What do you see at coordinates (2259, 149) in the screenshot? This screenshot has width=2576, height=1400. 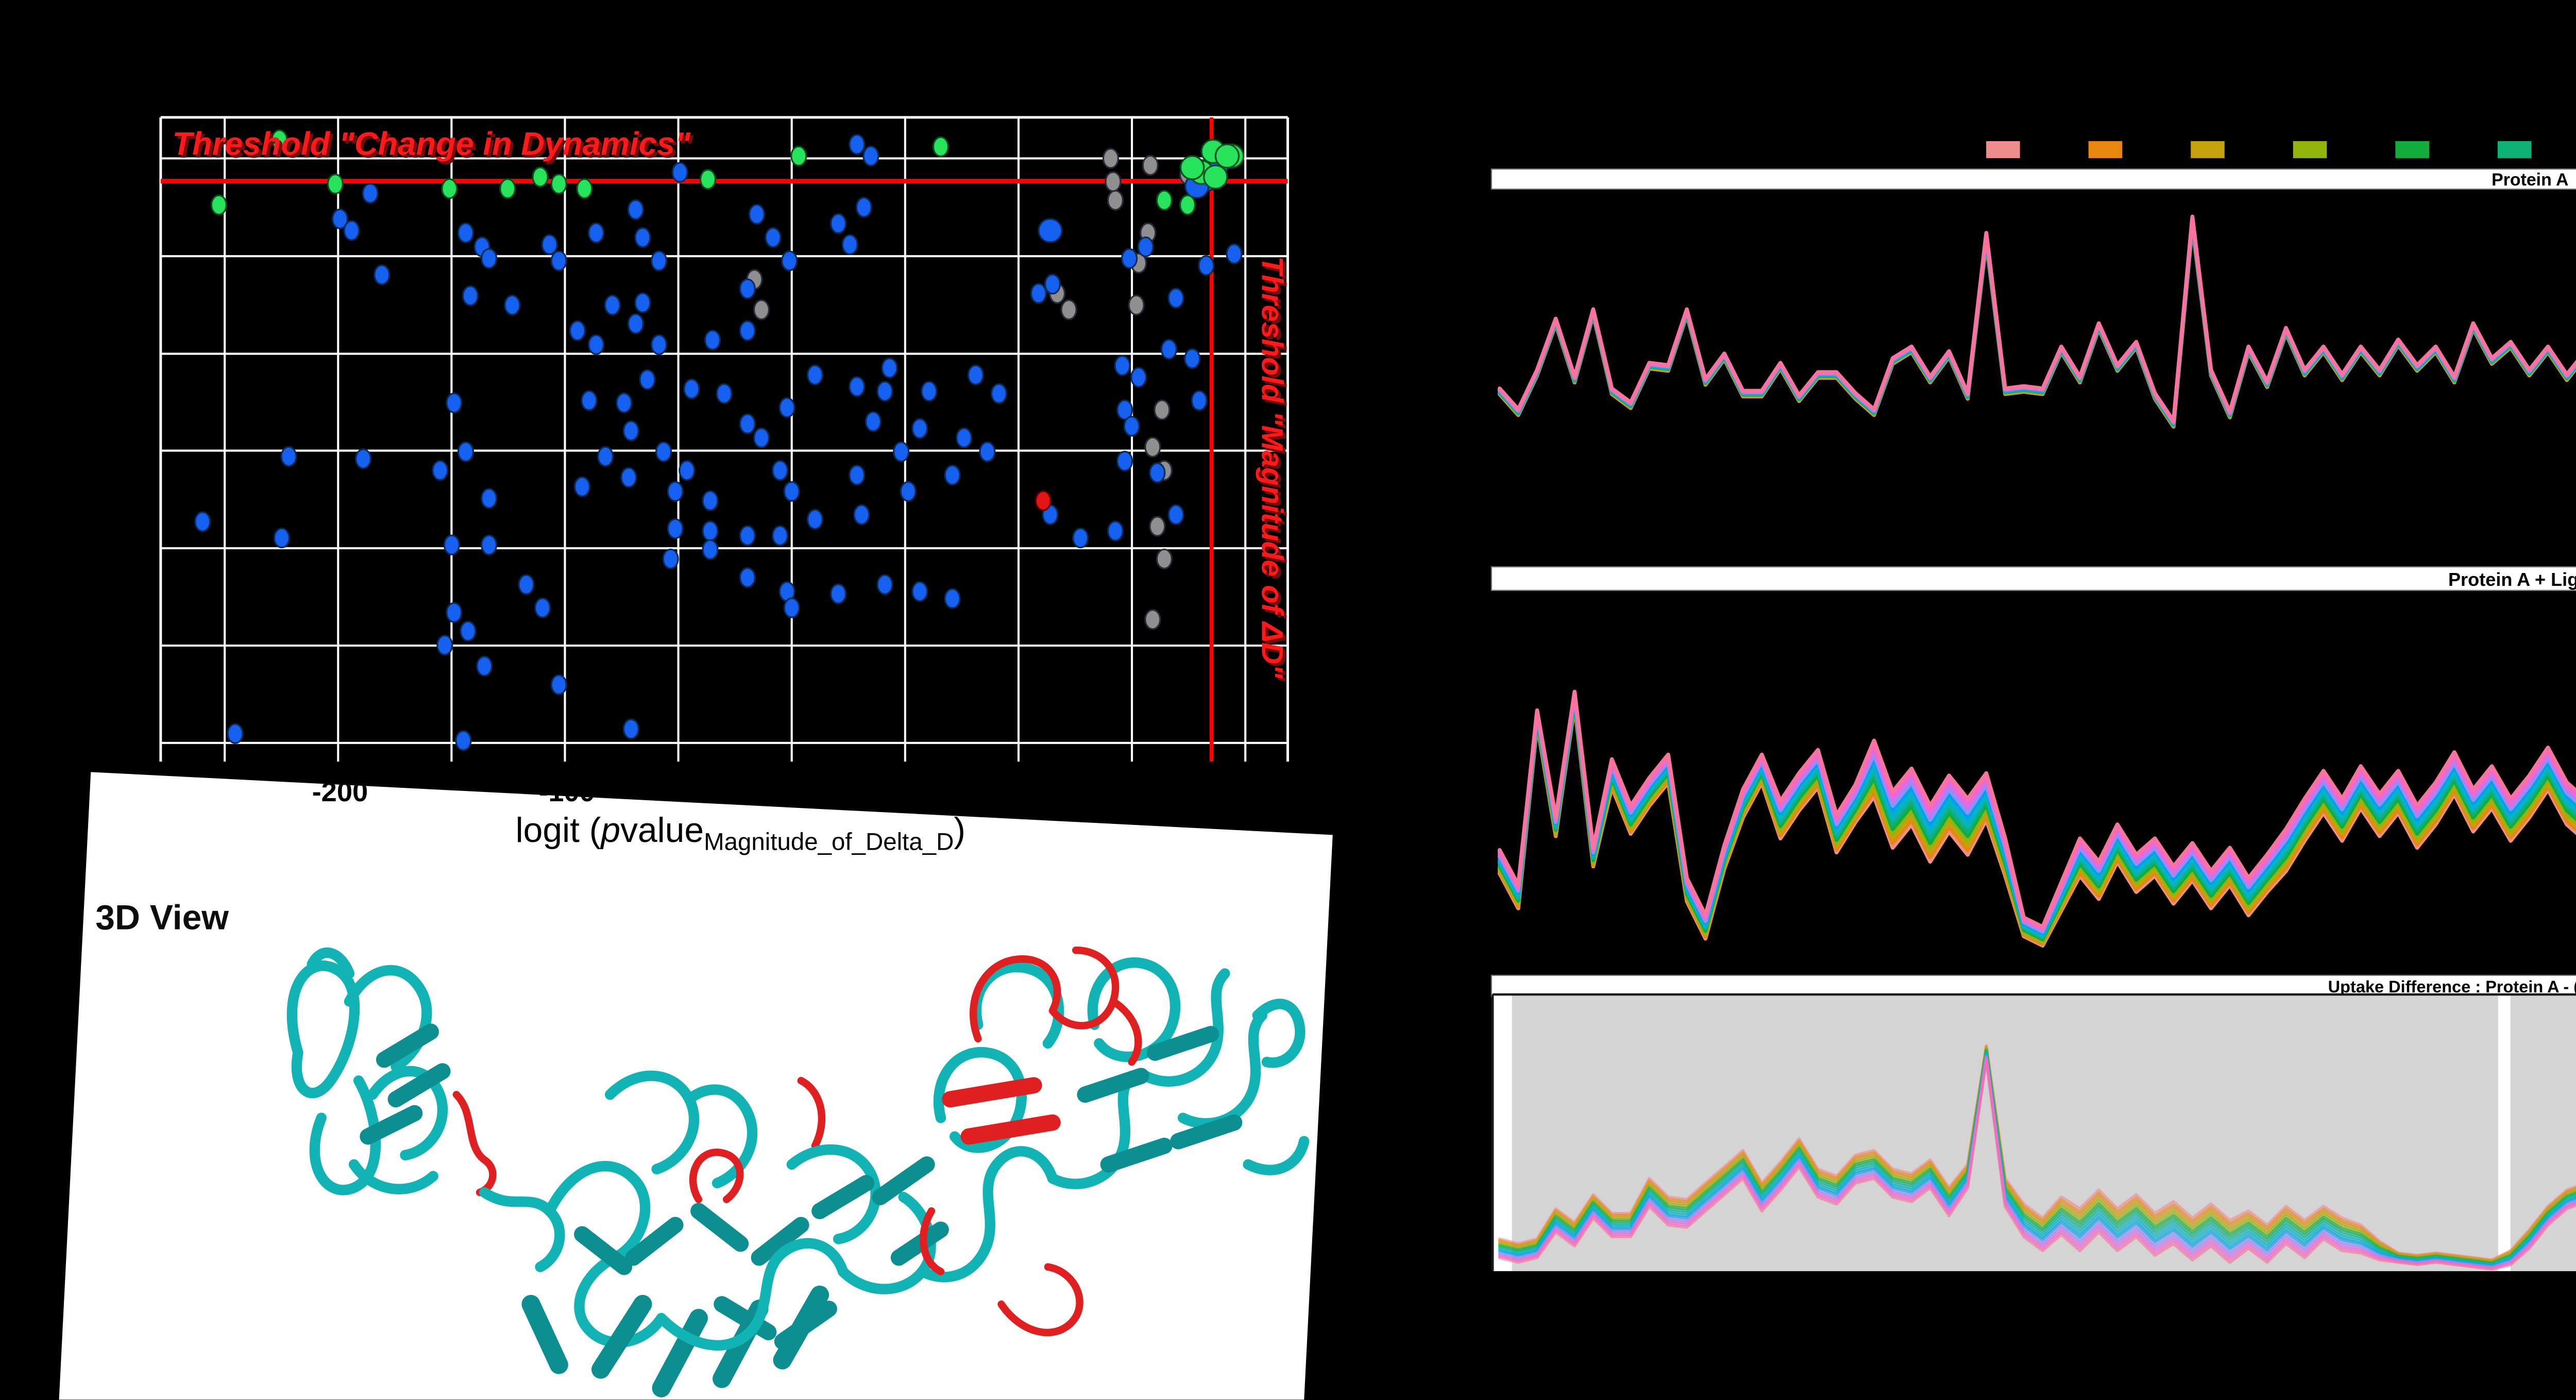 I see `timepoint-legend` at bounding box center [2259, 149].